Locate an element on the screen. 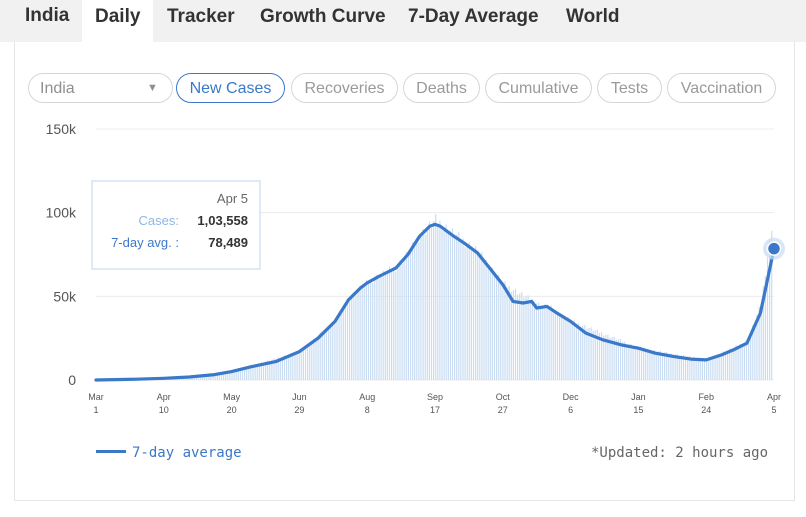 Image resolution: width=806 pixels, height=517 pixels. y-tick-label: 150k is located at coordinates (61, 129).